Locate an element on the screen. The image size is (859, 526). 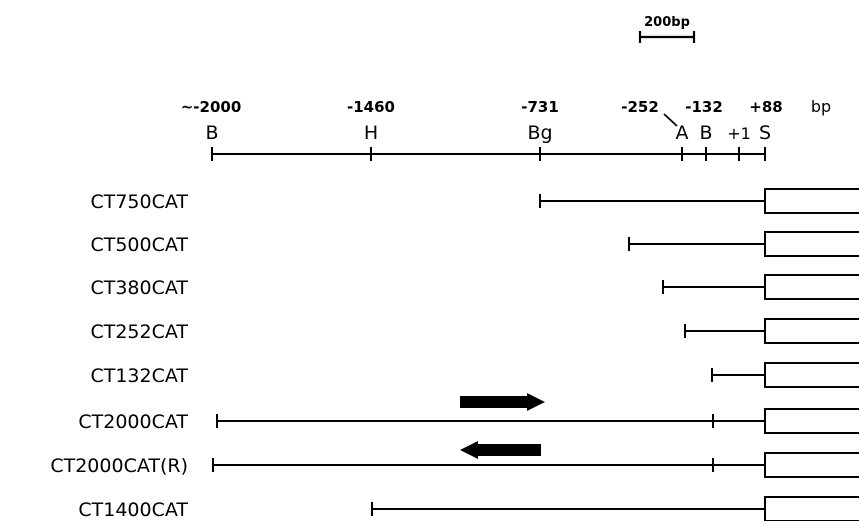
position-label-minus731: -731 is located at coordinates (540, 107).